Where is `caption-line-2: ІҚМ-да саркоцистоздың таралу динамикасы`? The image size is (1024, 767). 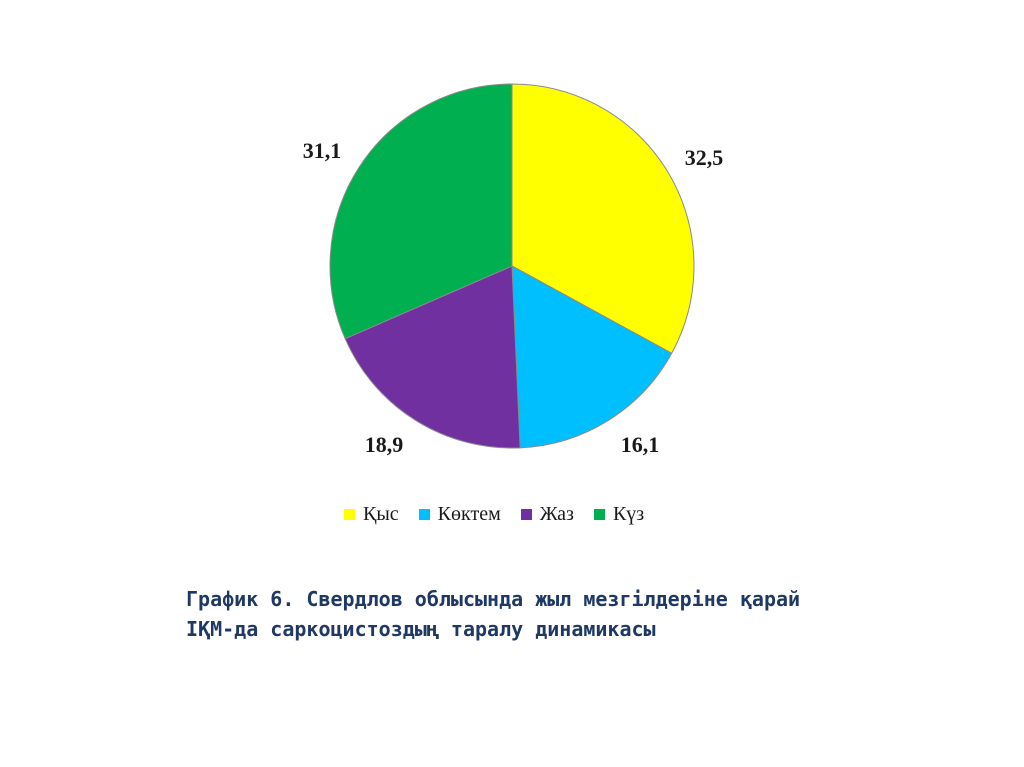 caption-line-2: ІҚМ-да саркоцистоздың таралу динамикасы is located at coordinates (421, 629).